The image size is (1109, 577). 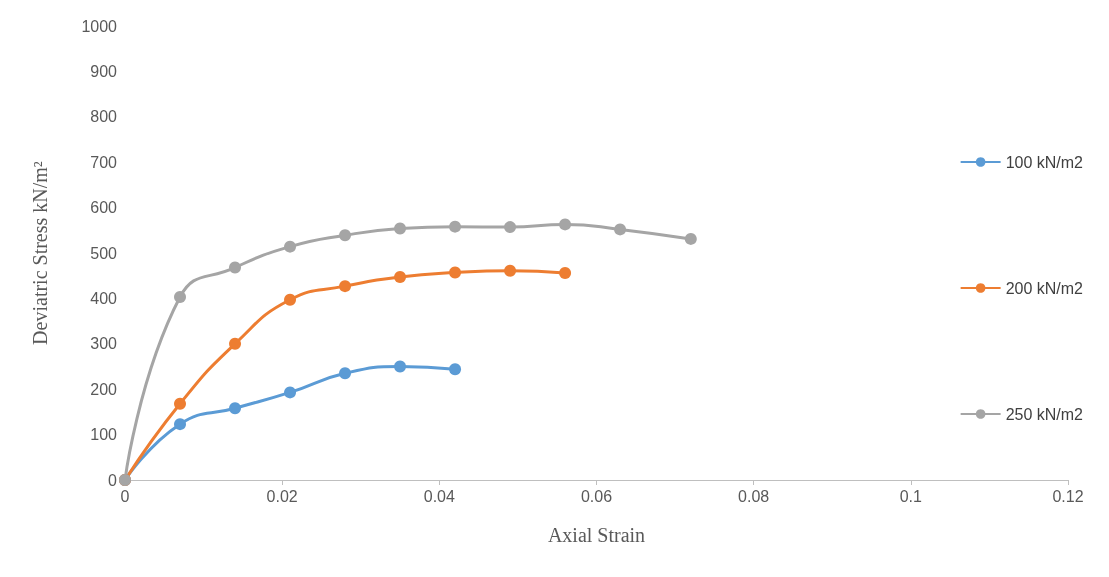 What do you see at coordinates (104, 298) in the screenshot?
I see `y-tick-label: 400` at bounding box center [104, 298].